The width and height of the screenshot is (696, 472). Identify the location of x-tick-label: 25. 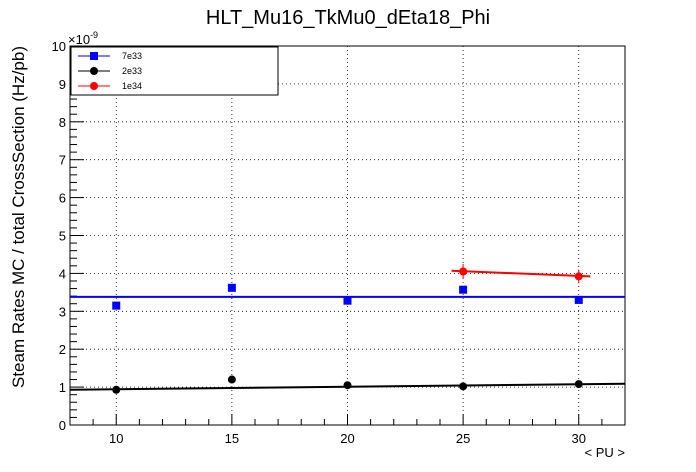
(463, 438).